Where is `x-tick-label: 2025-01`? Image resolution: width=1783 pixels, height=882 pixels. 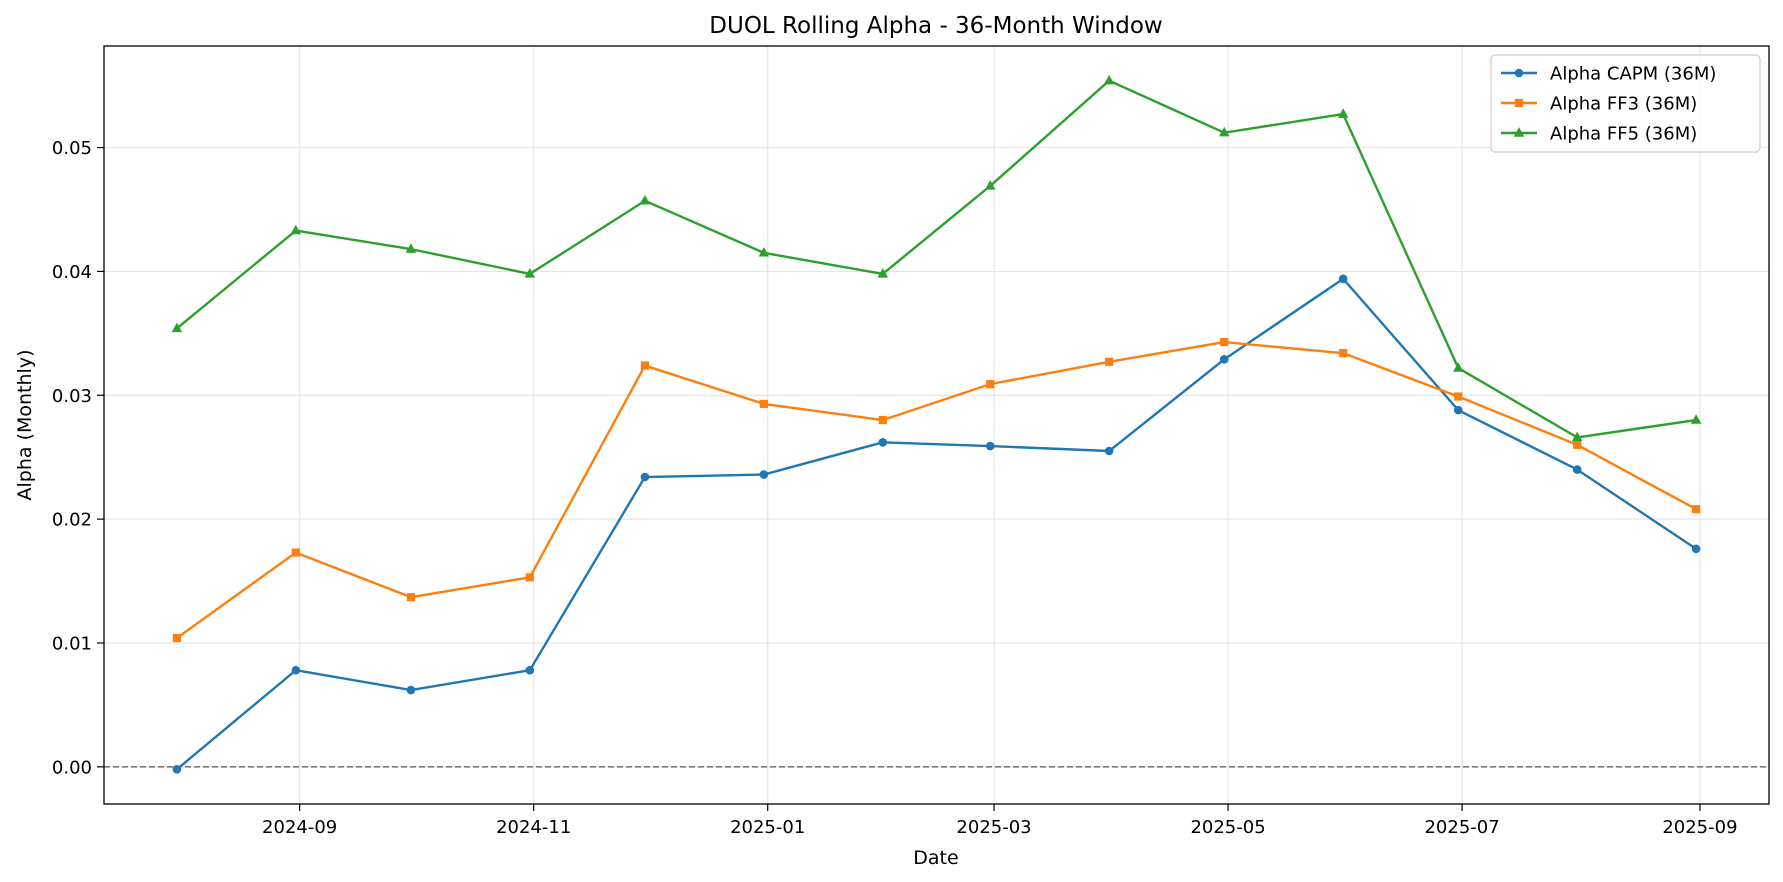
x-tick-label: 2025-01 is located at coordinates (767, 827).